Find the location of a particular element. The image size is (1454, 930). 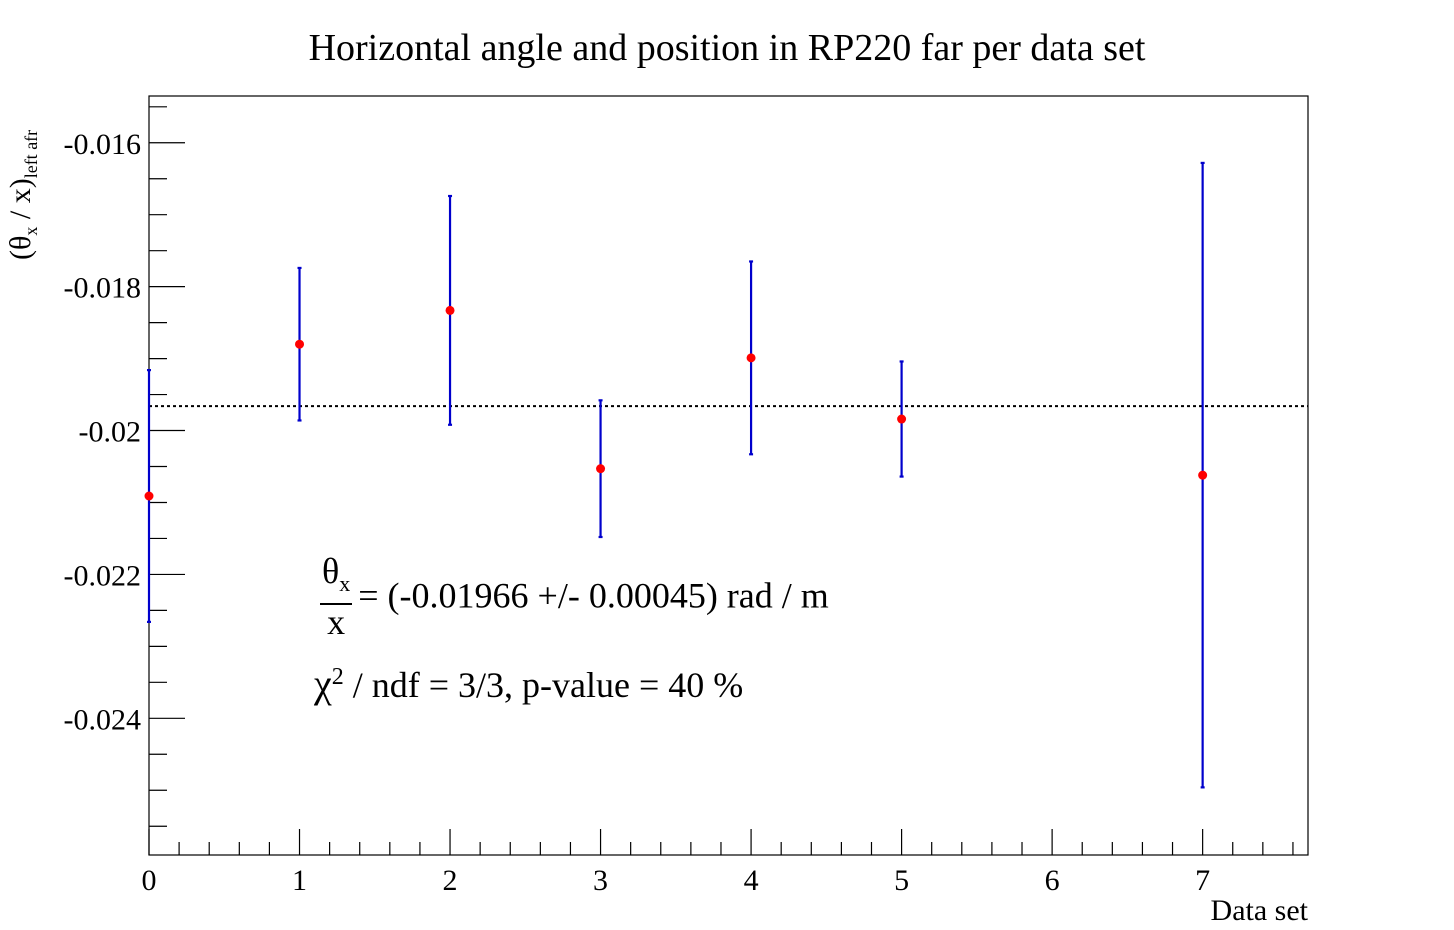

fraction: θx x is located at coordinates (336, 597).